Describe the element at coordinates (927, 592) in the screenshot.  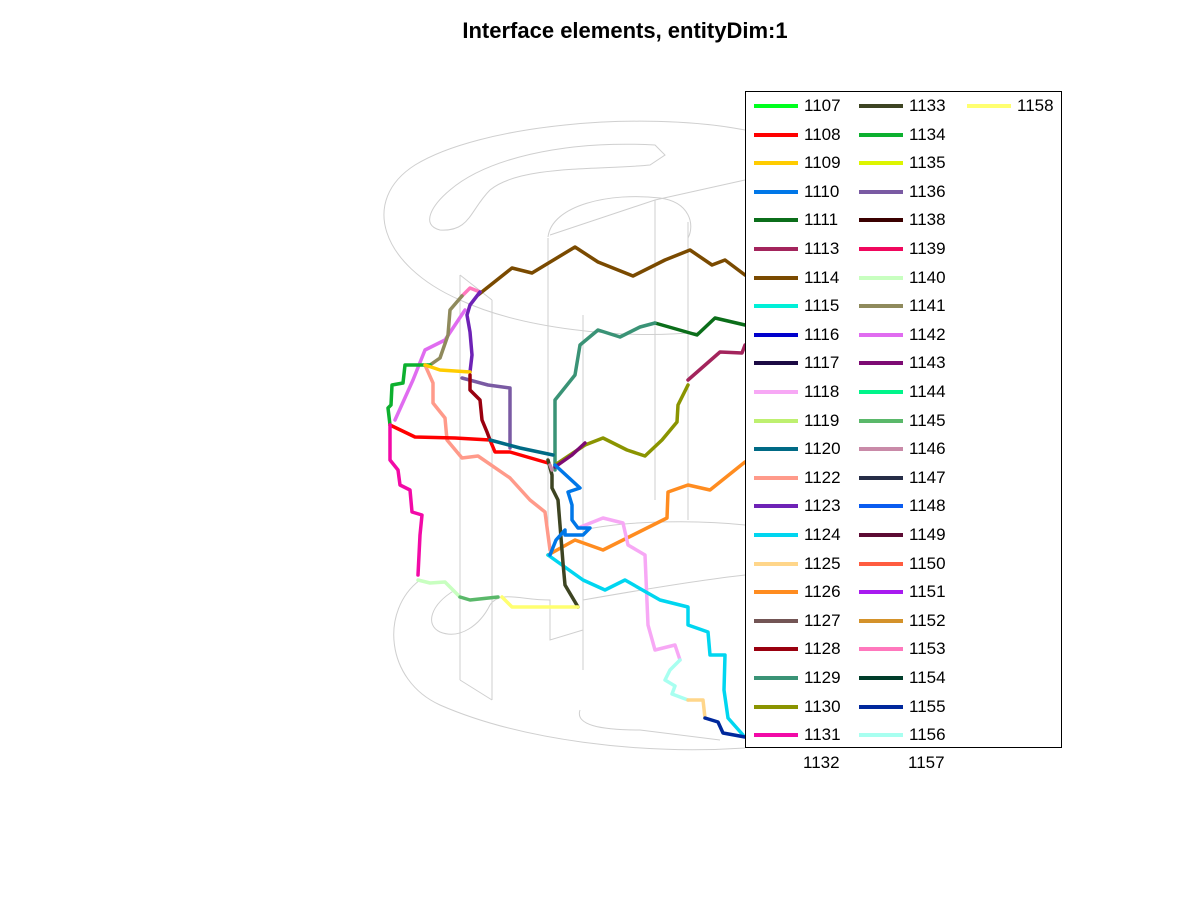
I see `legend-label: 1151` at that location.